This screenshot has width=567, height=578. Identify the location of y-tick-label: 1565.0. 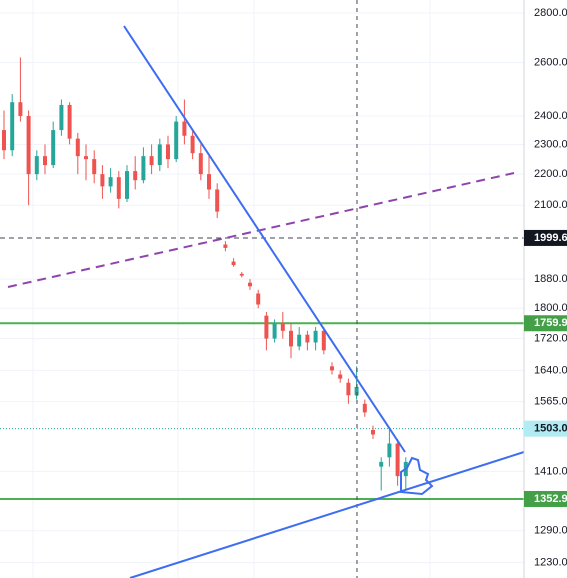
(550, 402).